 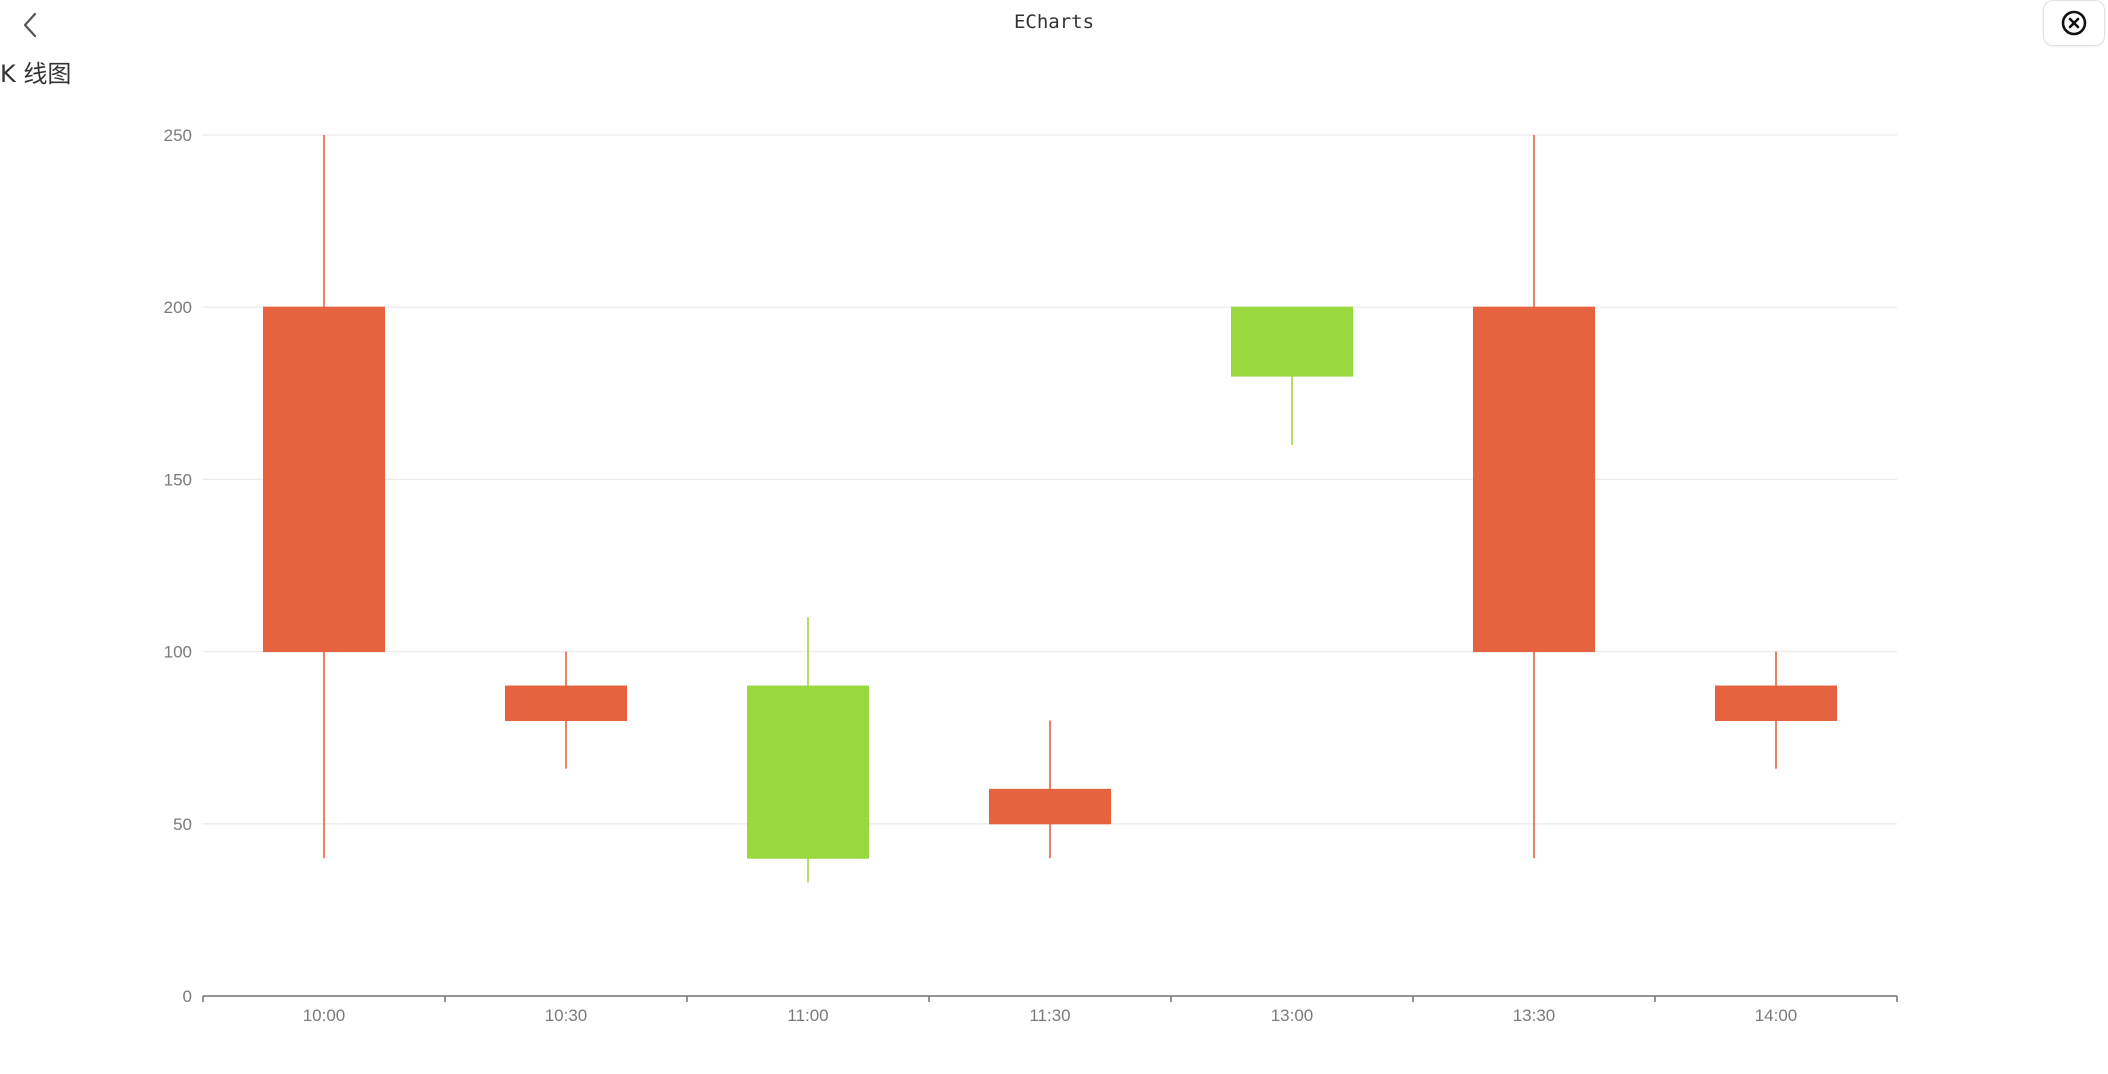 What do you see at coordinates (324, 1015) in the screenshot?
I see `x-tick-label: 10:00` at bounding box center [324, 1015].